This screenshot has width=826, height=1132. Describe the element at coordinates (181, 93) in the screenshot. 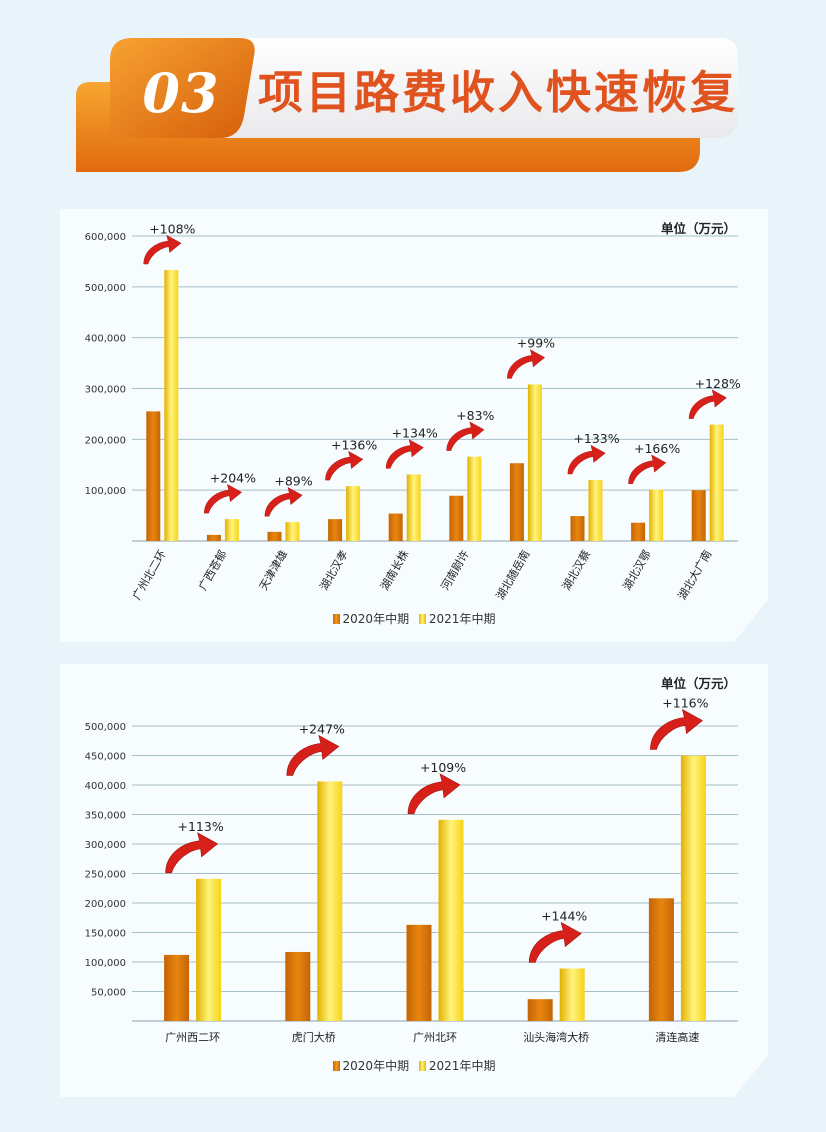

I see `section-number: 03` at that location.